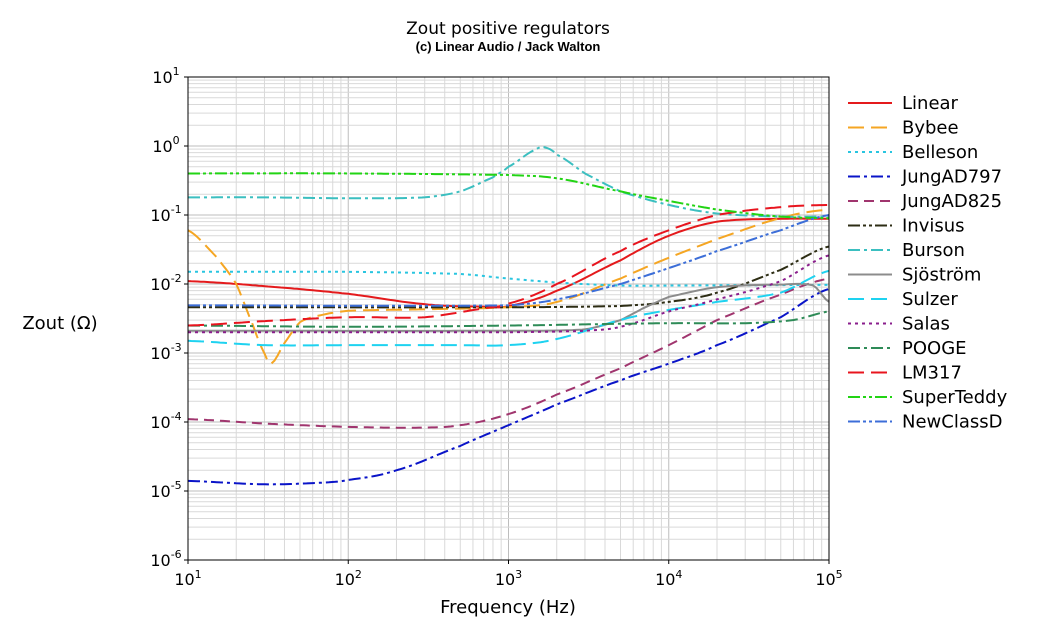 This screenshot has height=641, width=1042. Describe the element at coordinates (165, 283) in the screenshot. I see `y-tick-label: 10⁻²` at that location.